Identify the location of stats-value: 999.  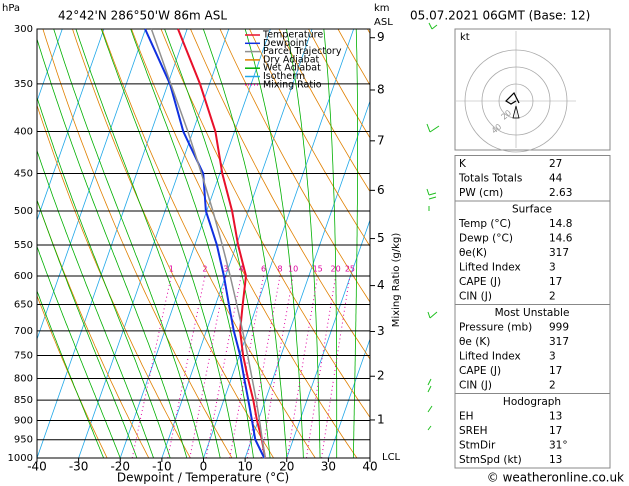
(559, 328).